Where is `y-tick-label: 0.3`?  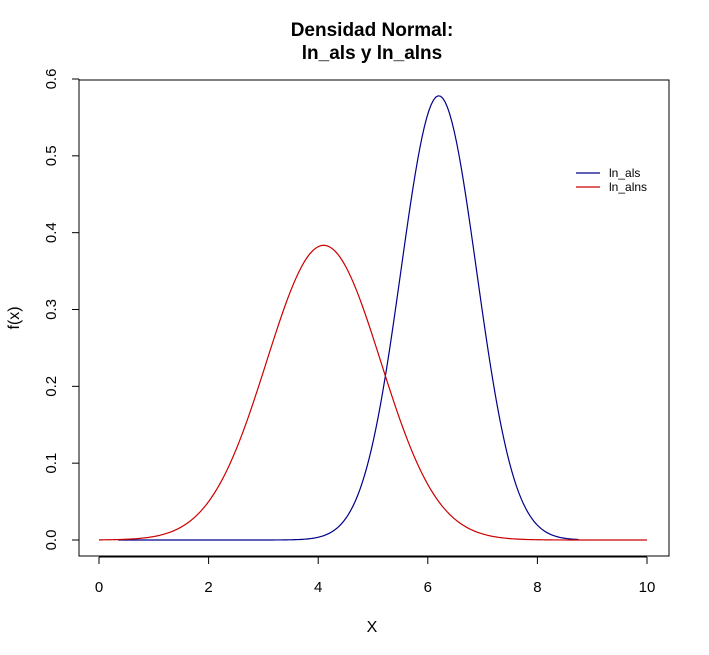 y-tick-label: 0.3 is located at coordinates (51, 309).